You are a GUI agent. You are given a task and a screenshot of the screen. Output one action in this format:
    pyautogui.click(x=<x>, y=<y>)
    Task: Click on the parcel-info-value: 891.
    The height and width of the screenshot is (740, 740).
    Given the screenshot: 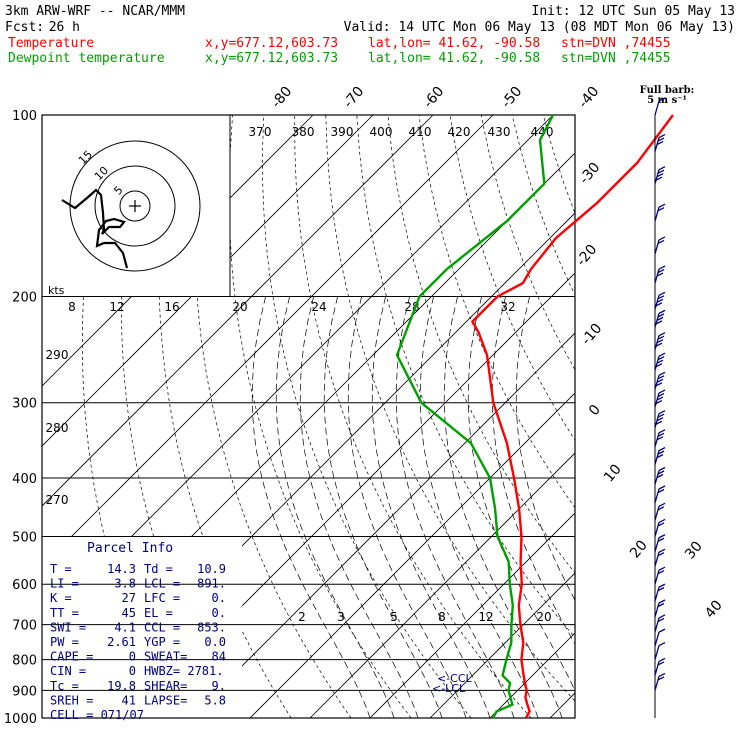 What is the action you would take?
    pyautogui.click(x=211, y=584)
    